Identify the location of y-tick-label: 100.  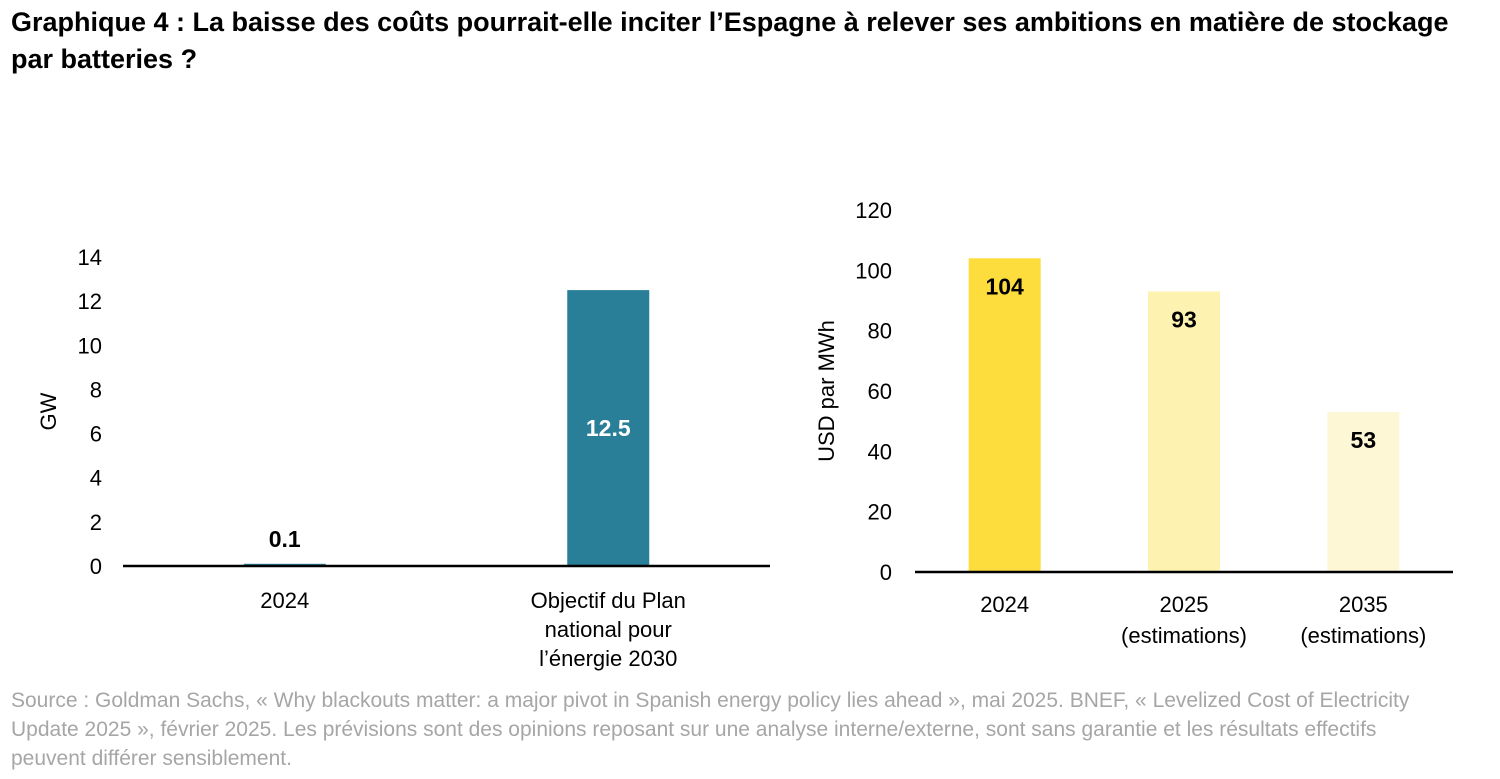
(873, 270).